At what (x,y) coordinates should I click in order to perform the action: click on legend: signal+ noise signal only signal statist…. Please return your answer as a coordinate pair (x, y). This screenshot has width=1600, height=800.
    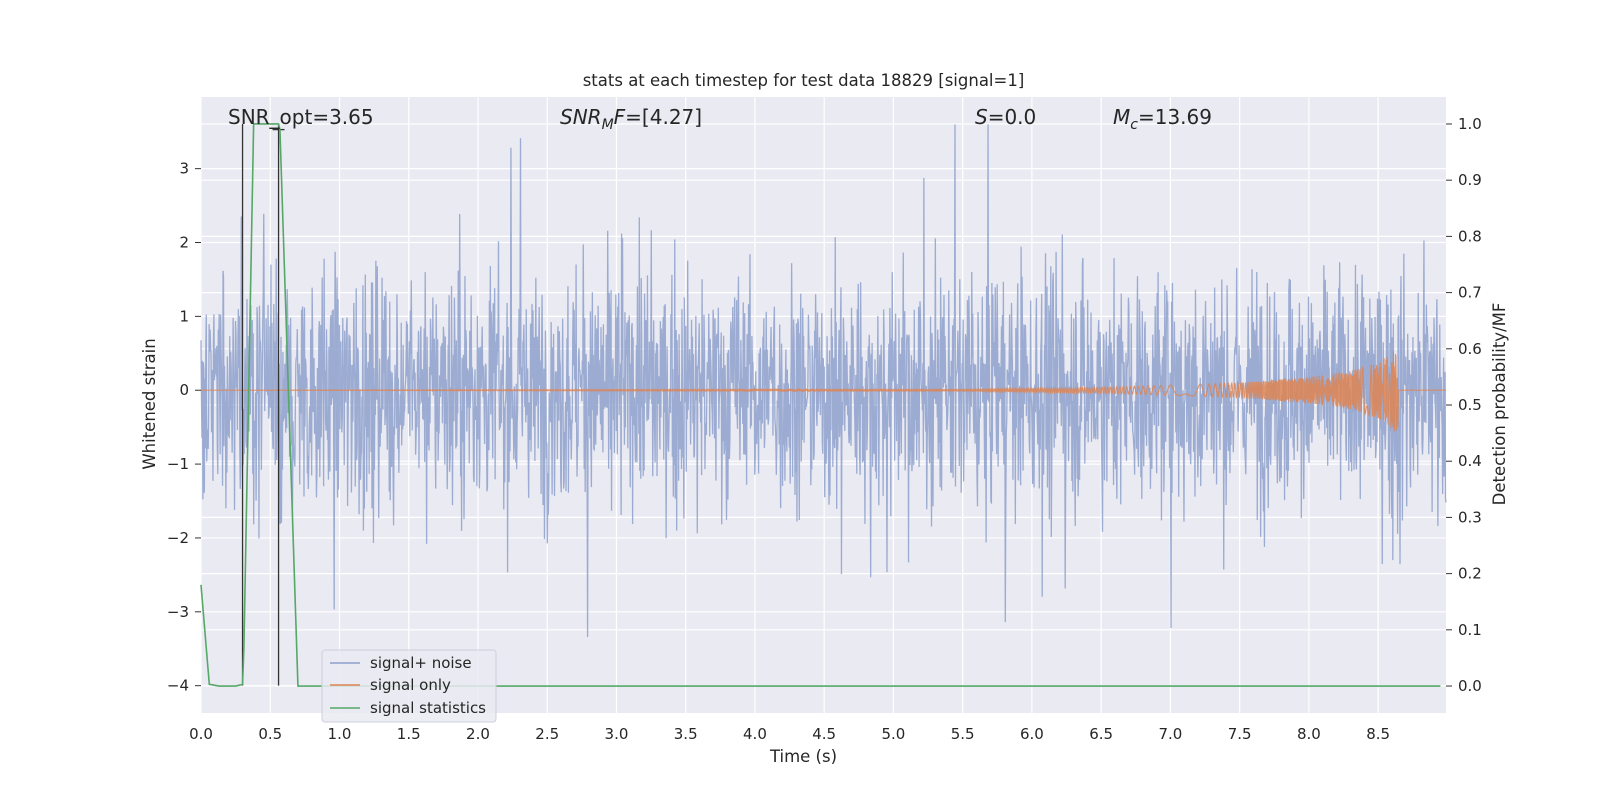
    Looking at the image, I should click on (409, 686).